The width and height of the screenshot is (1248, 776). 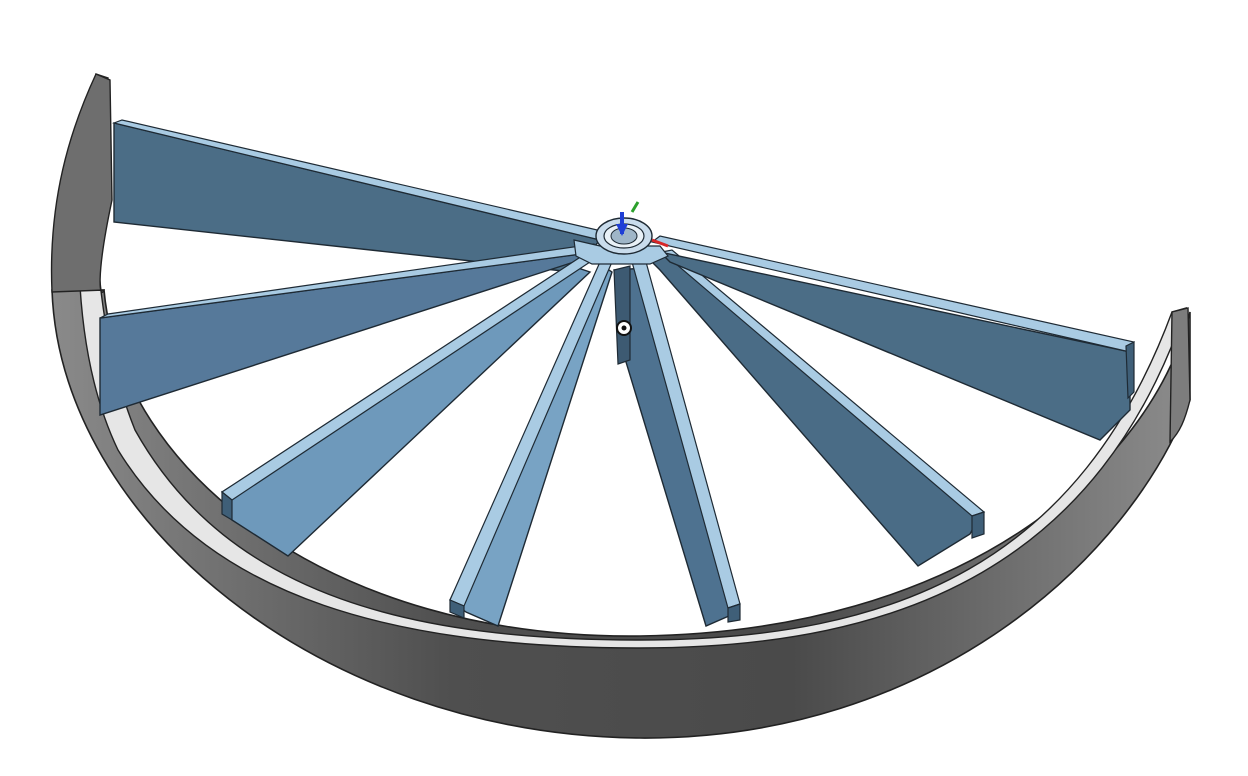 What do you see at coordinates (622, 315) in the screenshot?
I see `hub-shaft` at bounding box center [622, 315].